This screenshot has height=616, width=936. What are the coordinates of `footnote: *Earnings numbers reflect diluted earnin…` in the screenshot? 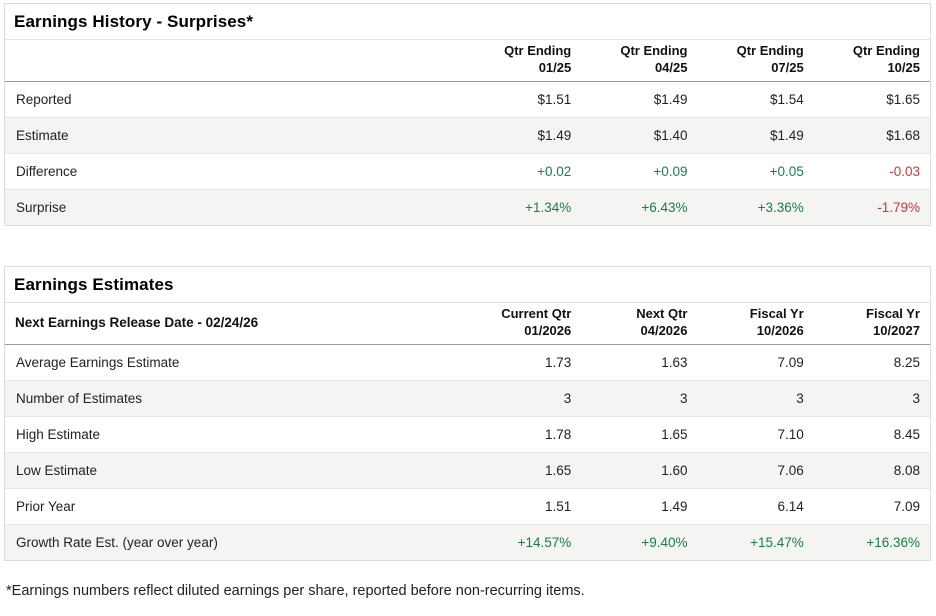 It's located at (295, 590).